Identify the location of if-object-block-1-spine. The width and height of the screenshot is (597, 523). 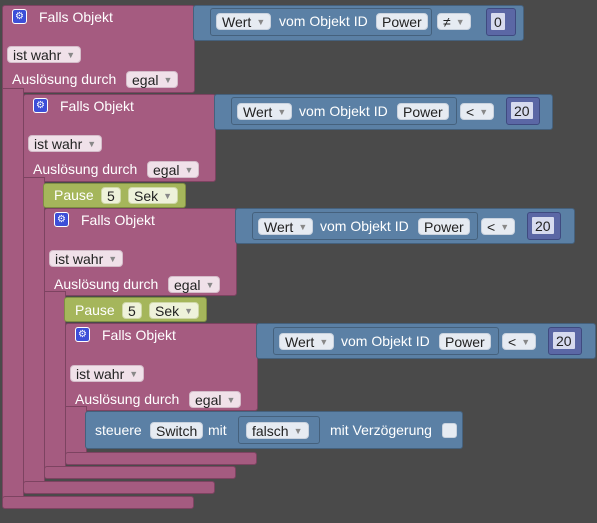
(13, 293).